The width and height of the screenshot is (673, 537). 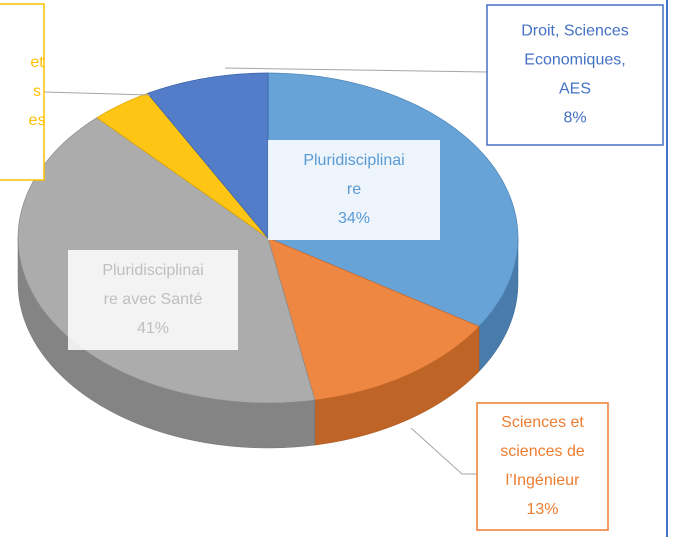 I want to click on value-label: 13%, so click(x=542, y=509).